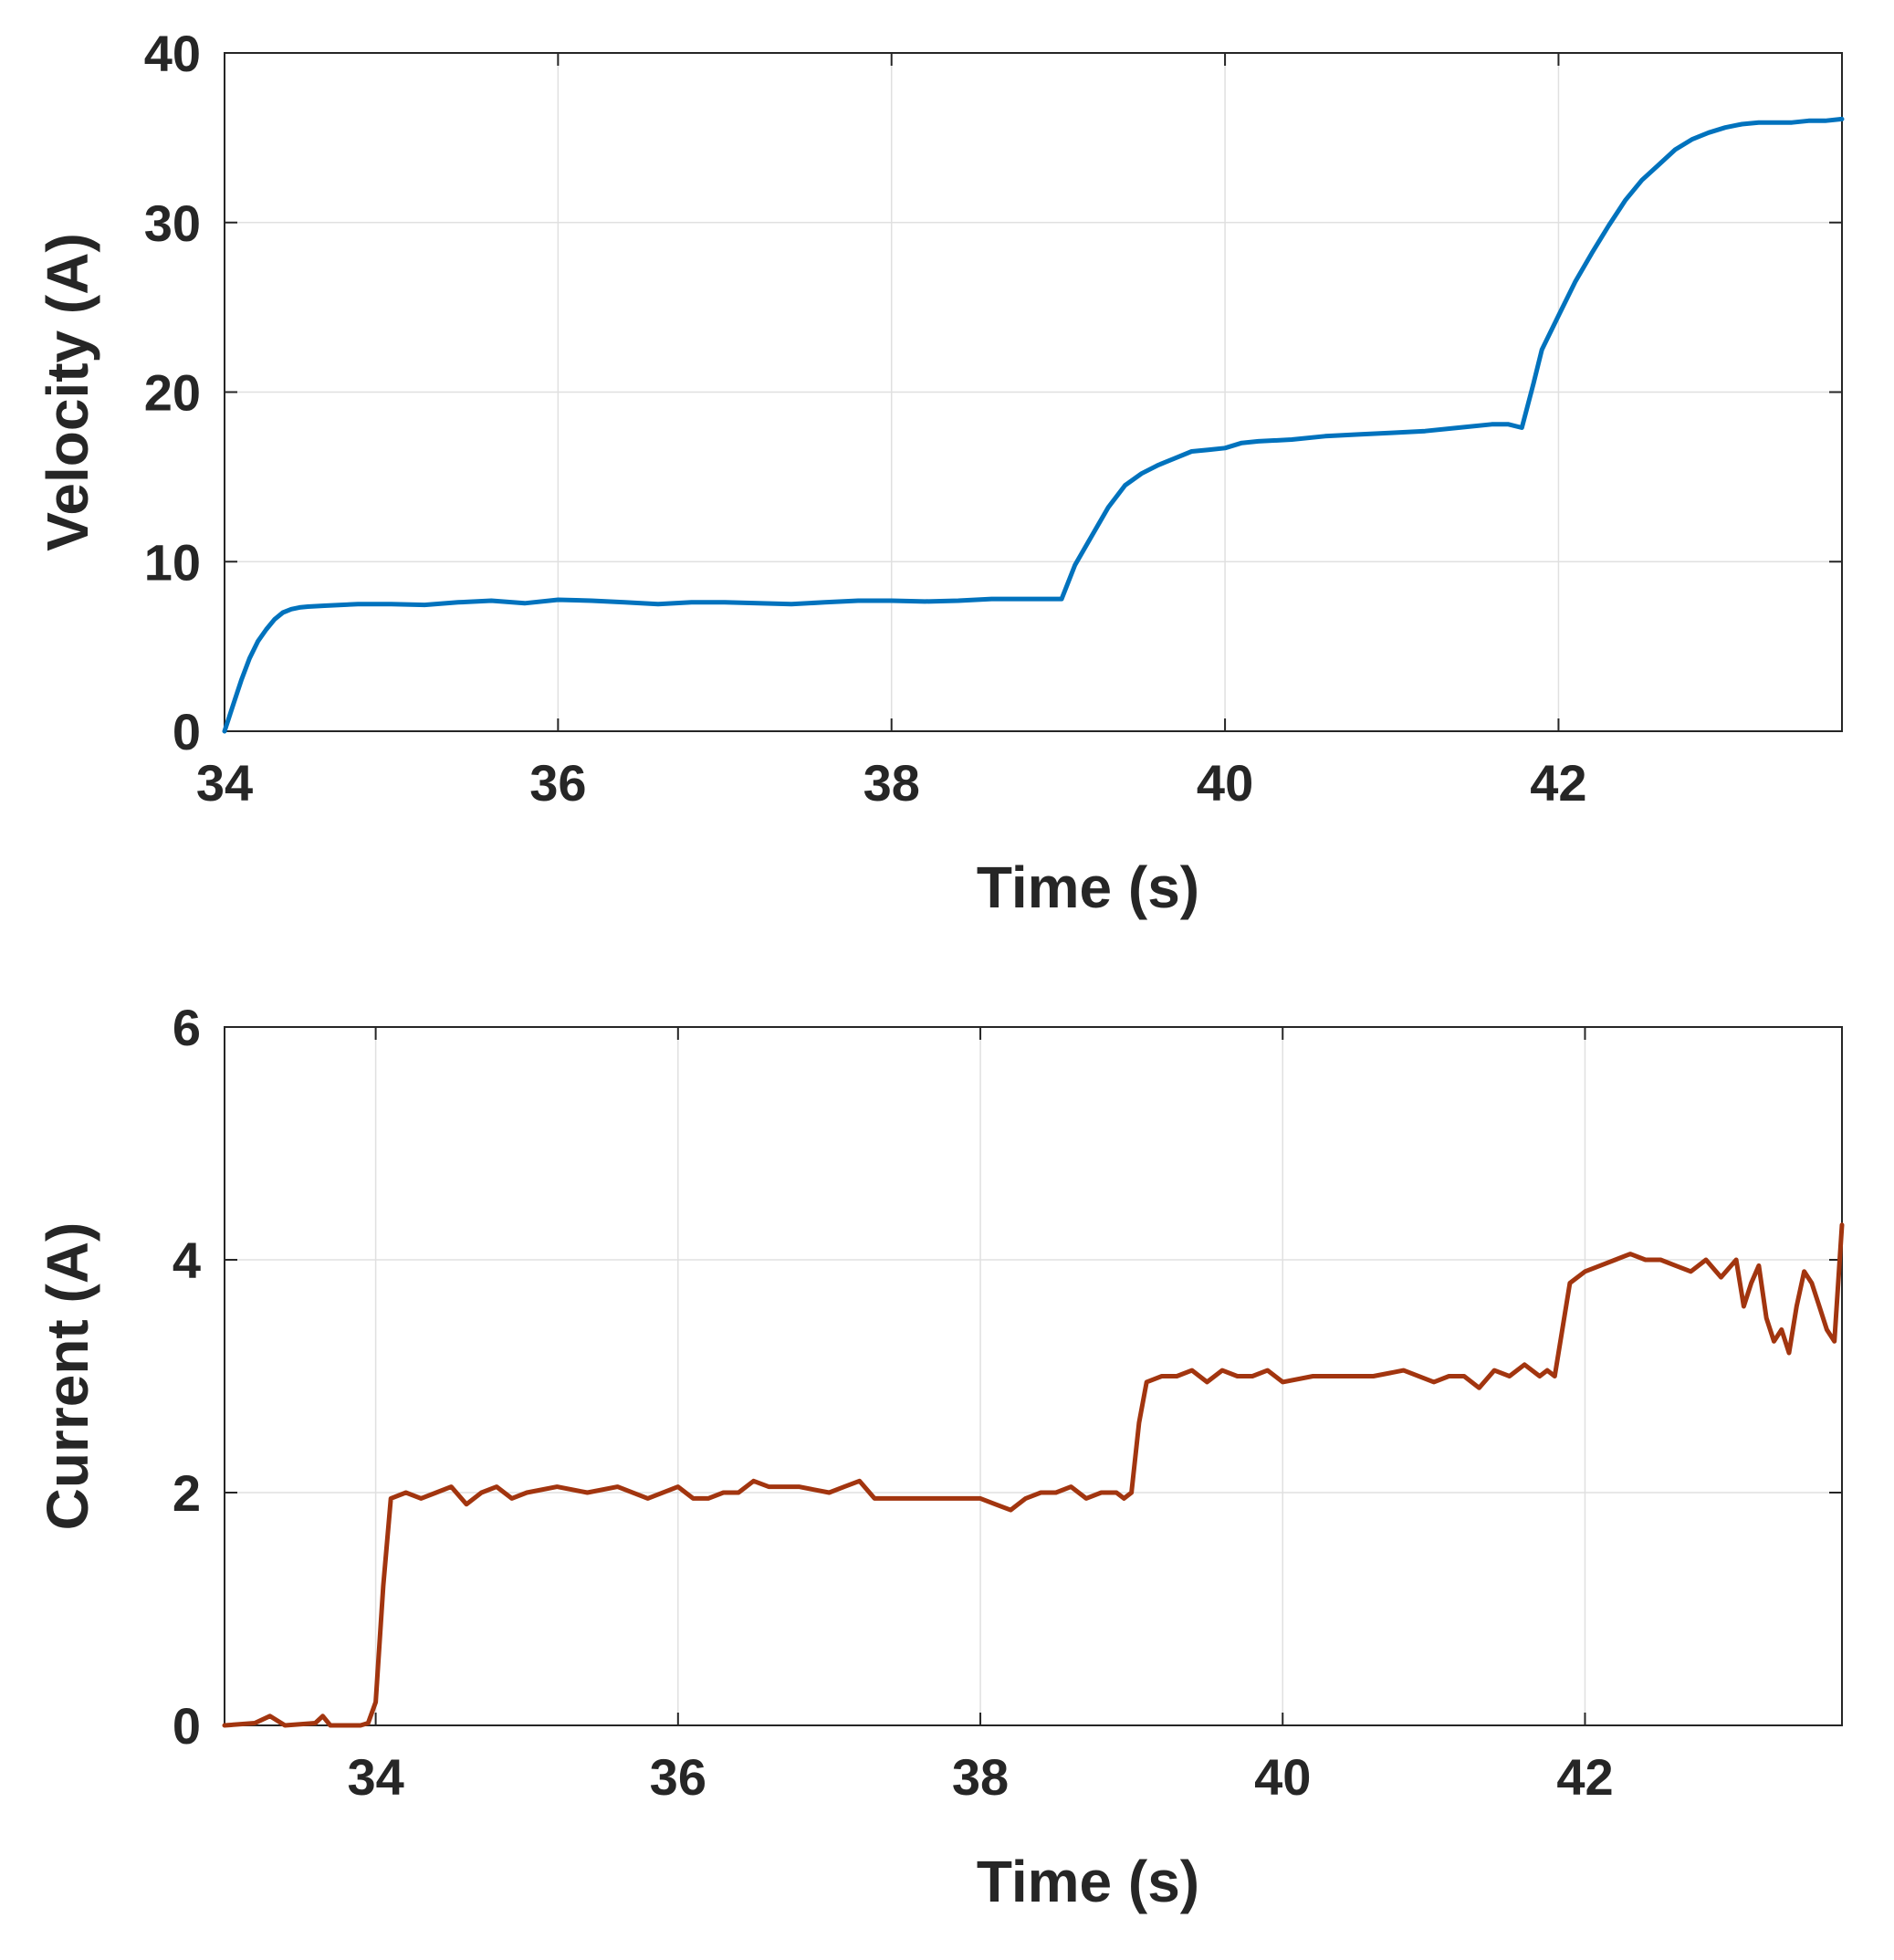  I want to click on current-x-tick-label: 42, so click(1584, 1777).